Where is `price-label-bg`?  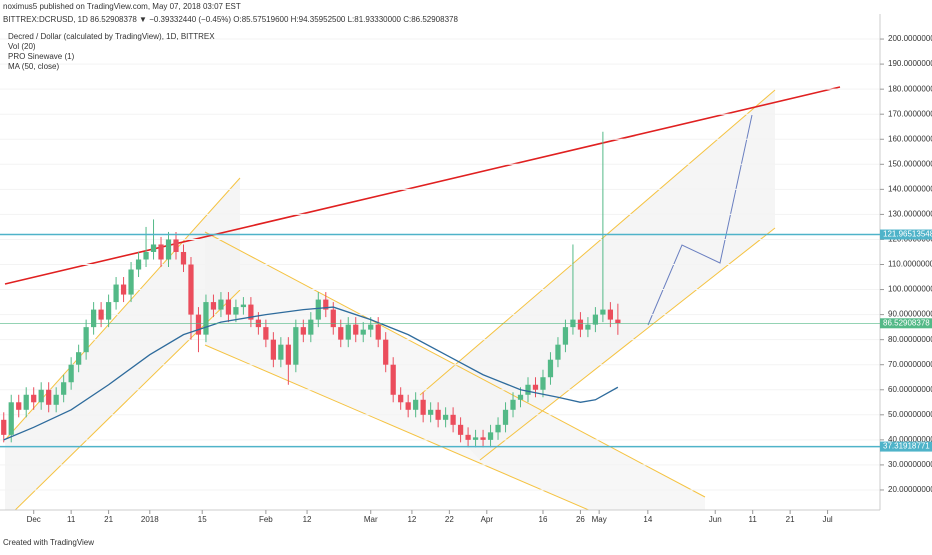 price-label-bg is located at coordinates (906, 234).